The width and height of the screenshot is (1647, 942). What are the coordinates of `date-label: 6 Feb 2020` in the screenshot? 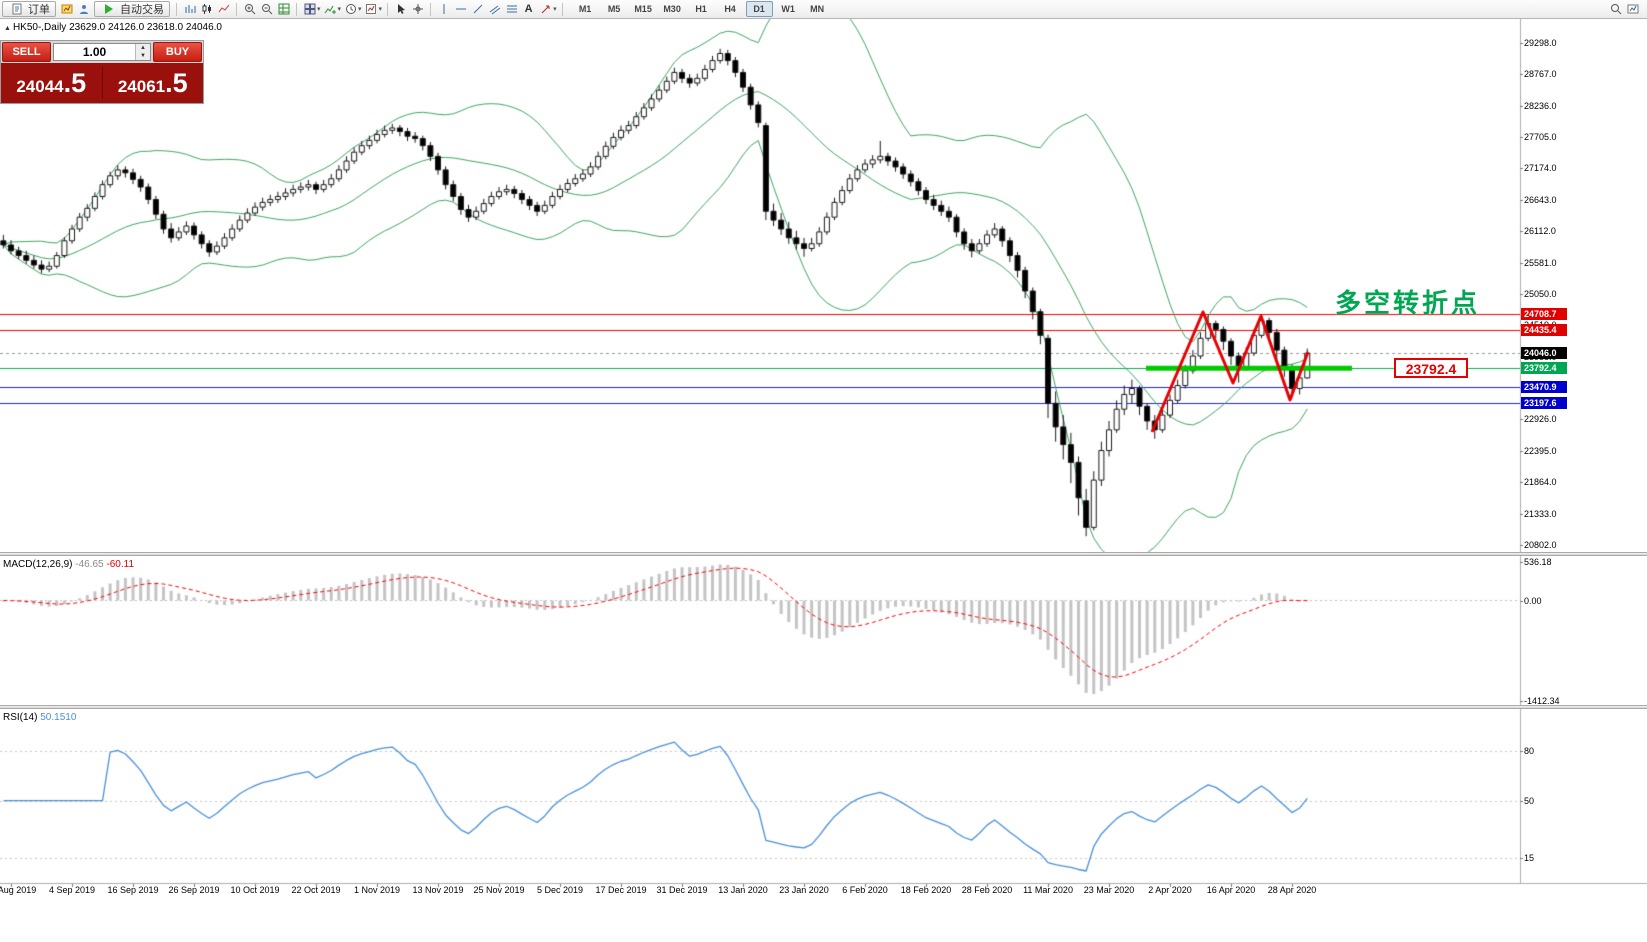 It's located at (865, 890).